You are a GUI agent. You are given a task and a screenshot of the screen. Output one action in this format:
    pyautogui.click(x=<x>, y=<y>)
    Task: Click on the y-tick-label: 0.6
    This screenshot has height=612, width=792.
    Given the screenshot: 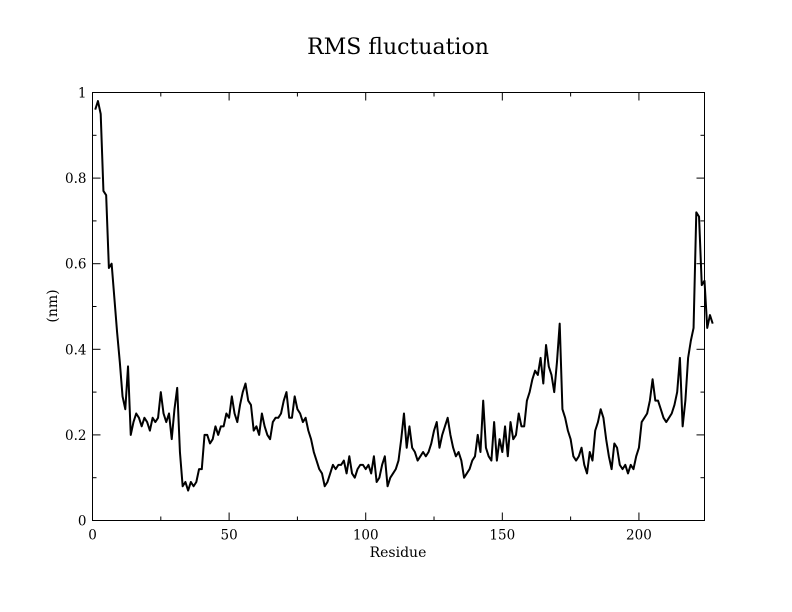 What is the action you would take?
    pyautogui.click(x=75, y=265)
    